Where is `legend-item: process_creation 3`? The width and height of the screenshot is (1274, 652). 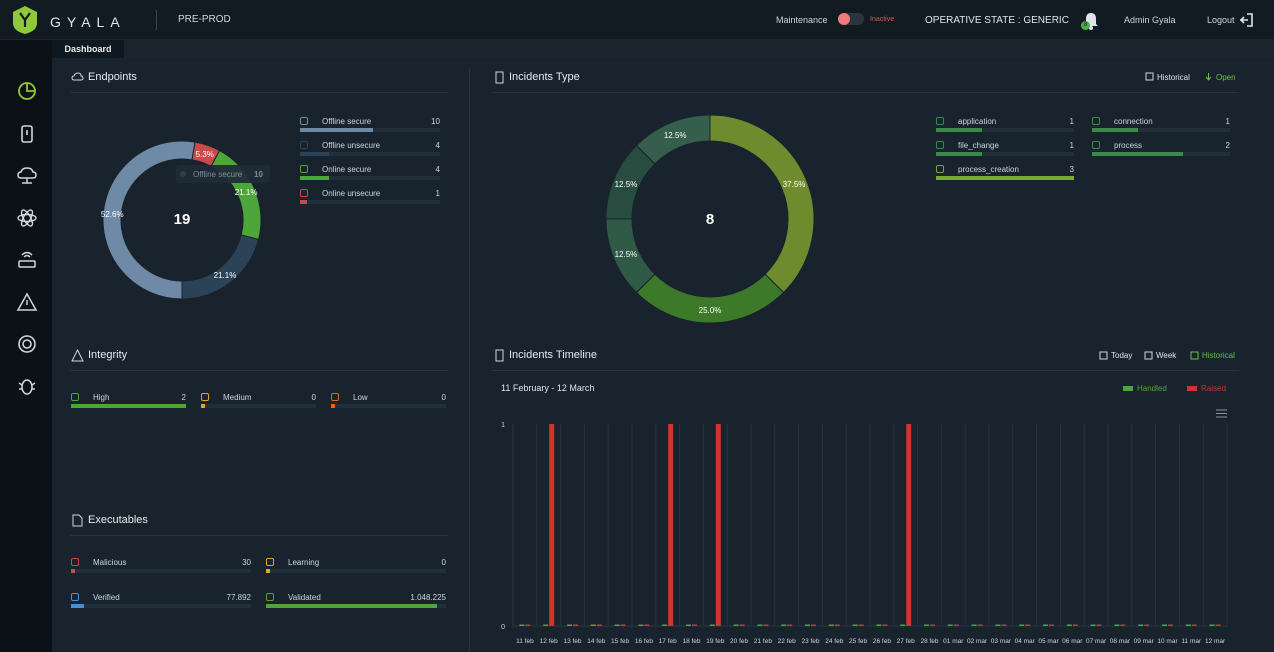
legend-item: process_creation 3 is located at coordinates (1005, 173).